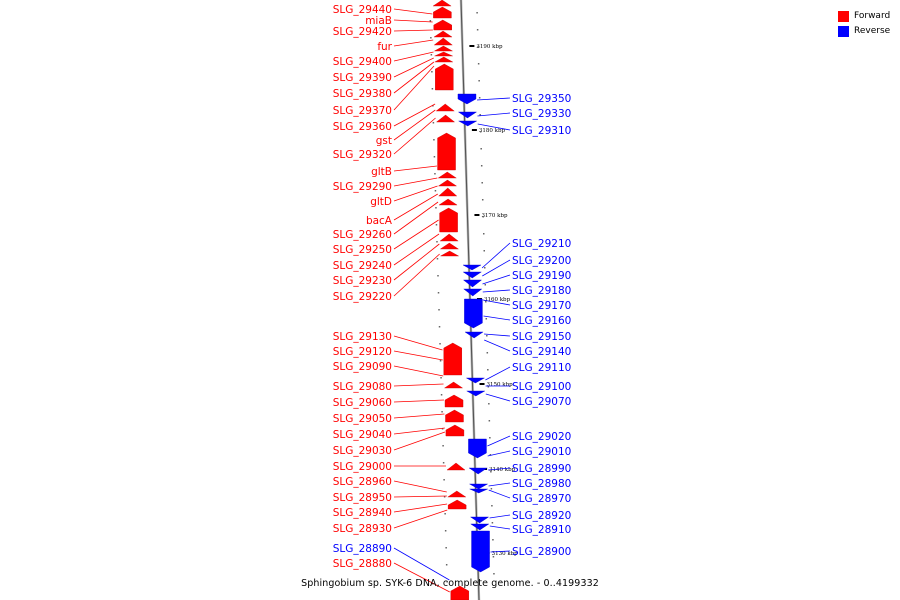  Describe the element at coordinates (541, 114) in the screenshot. I see `reverse-gene-label: SLG_29330` at that location.